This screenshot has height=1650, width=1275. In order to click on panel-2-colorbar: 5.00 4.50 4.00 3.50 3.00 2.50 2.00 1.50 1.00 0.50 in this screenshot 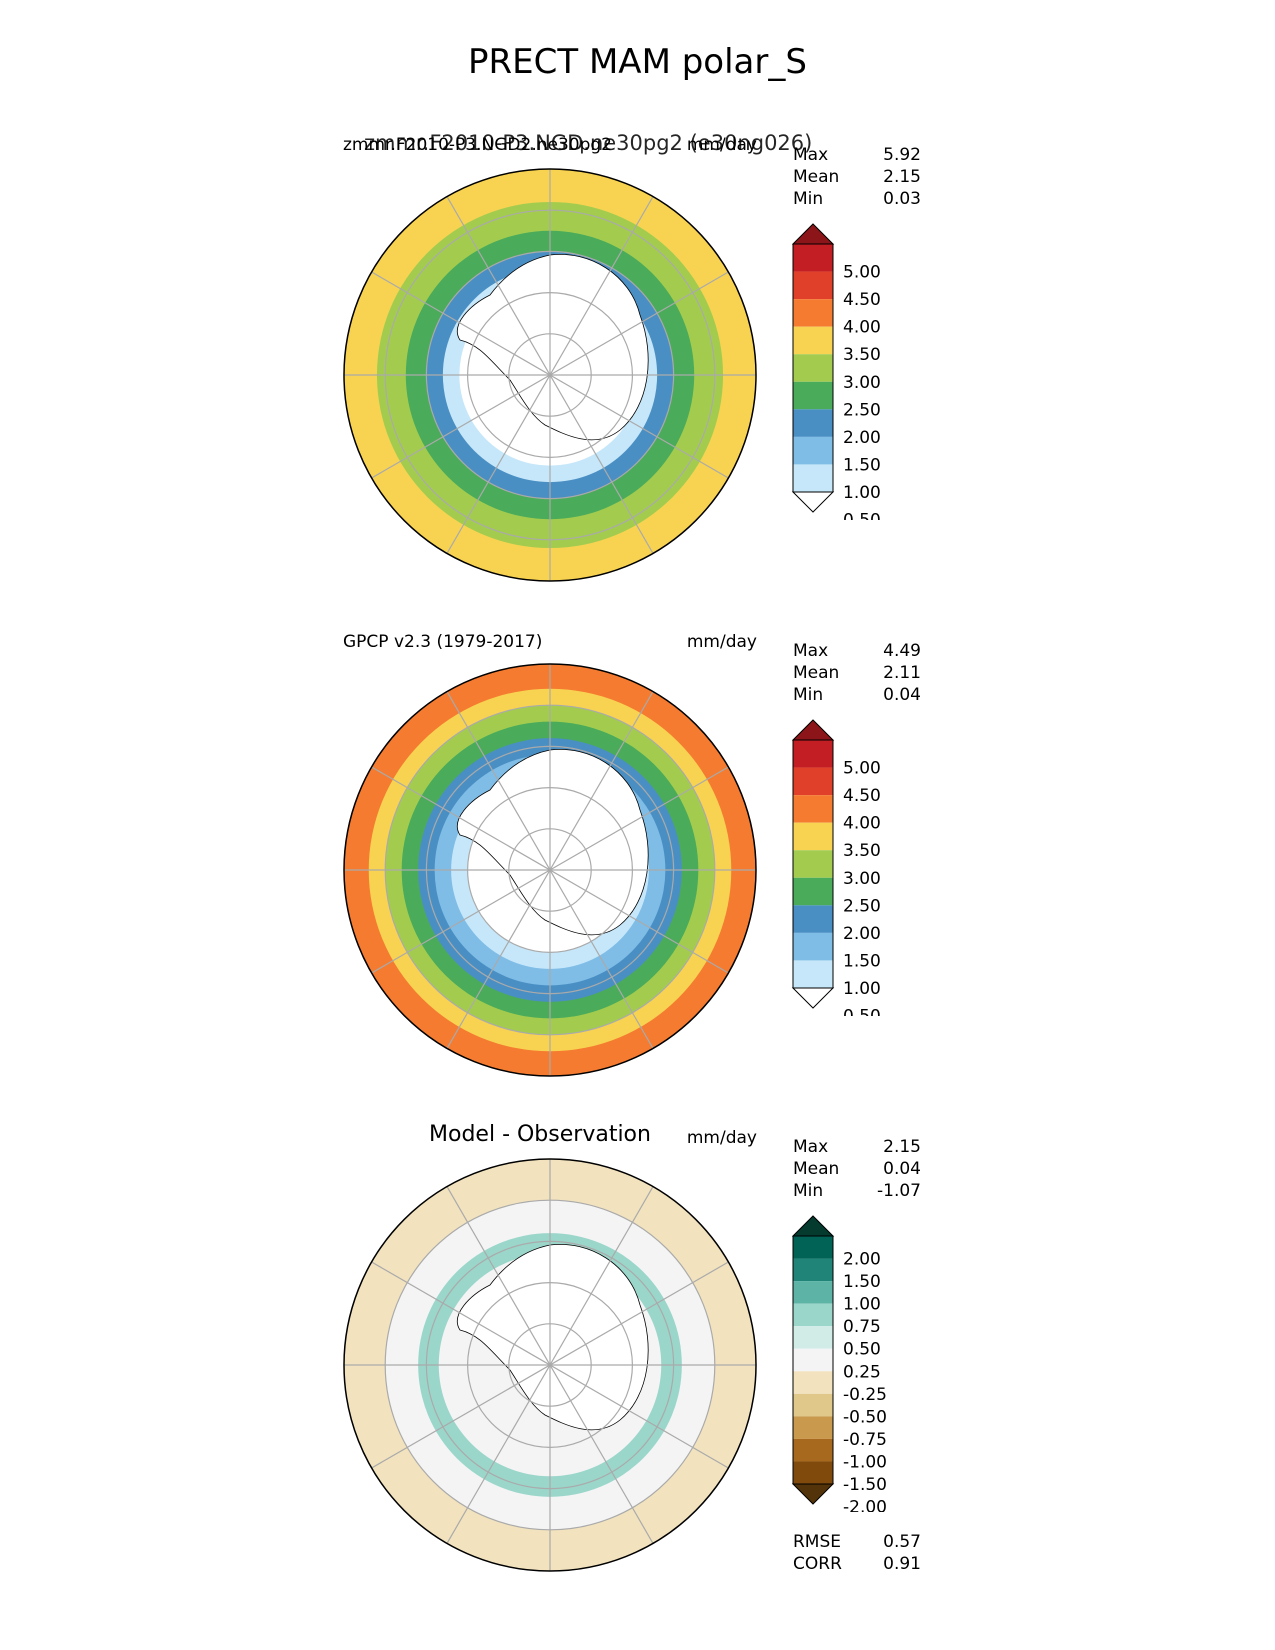, I will do `click(836, 867)`.